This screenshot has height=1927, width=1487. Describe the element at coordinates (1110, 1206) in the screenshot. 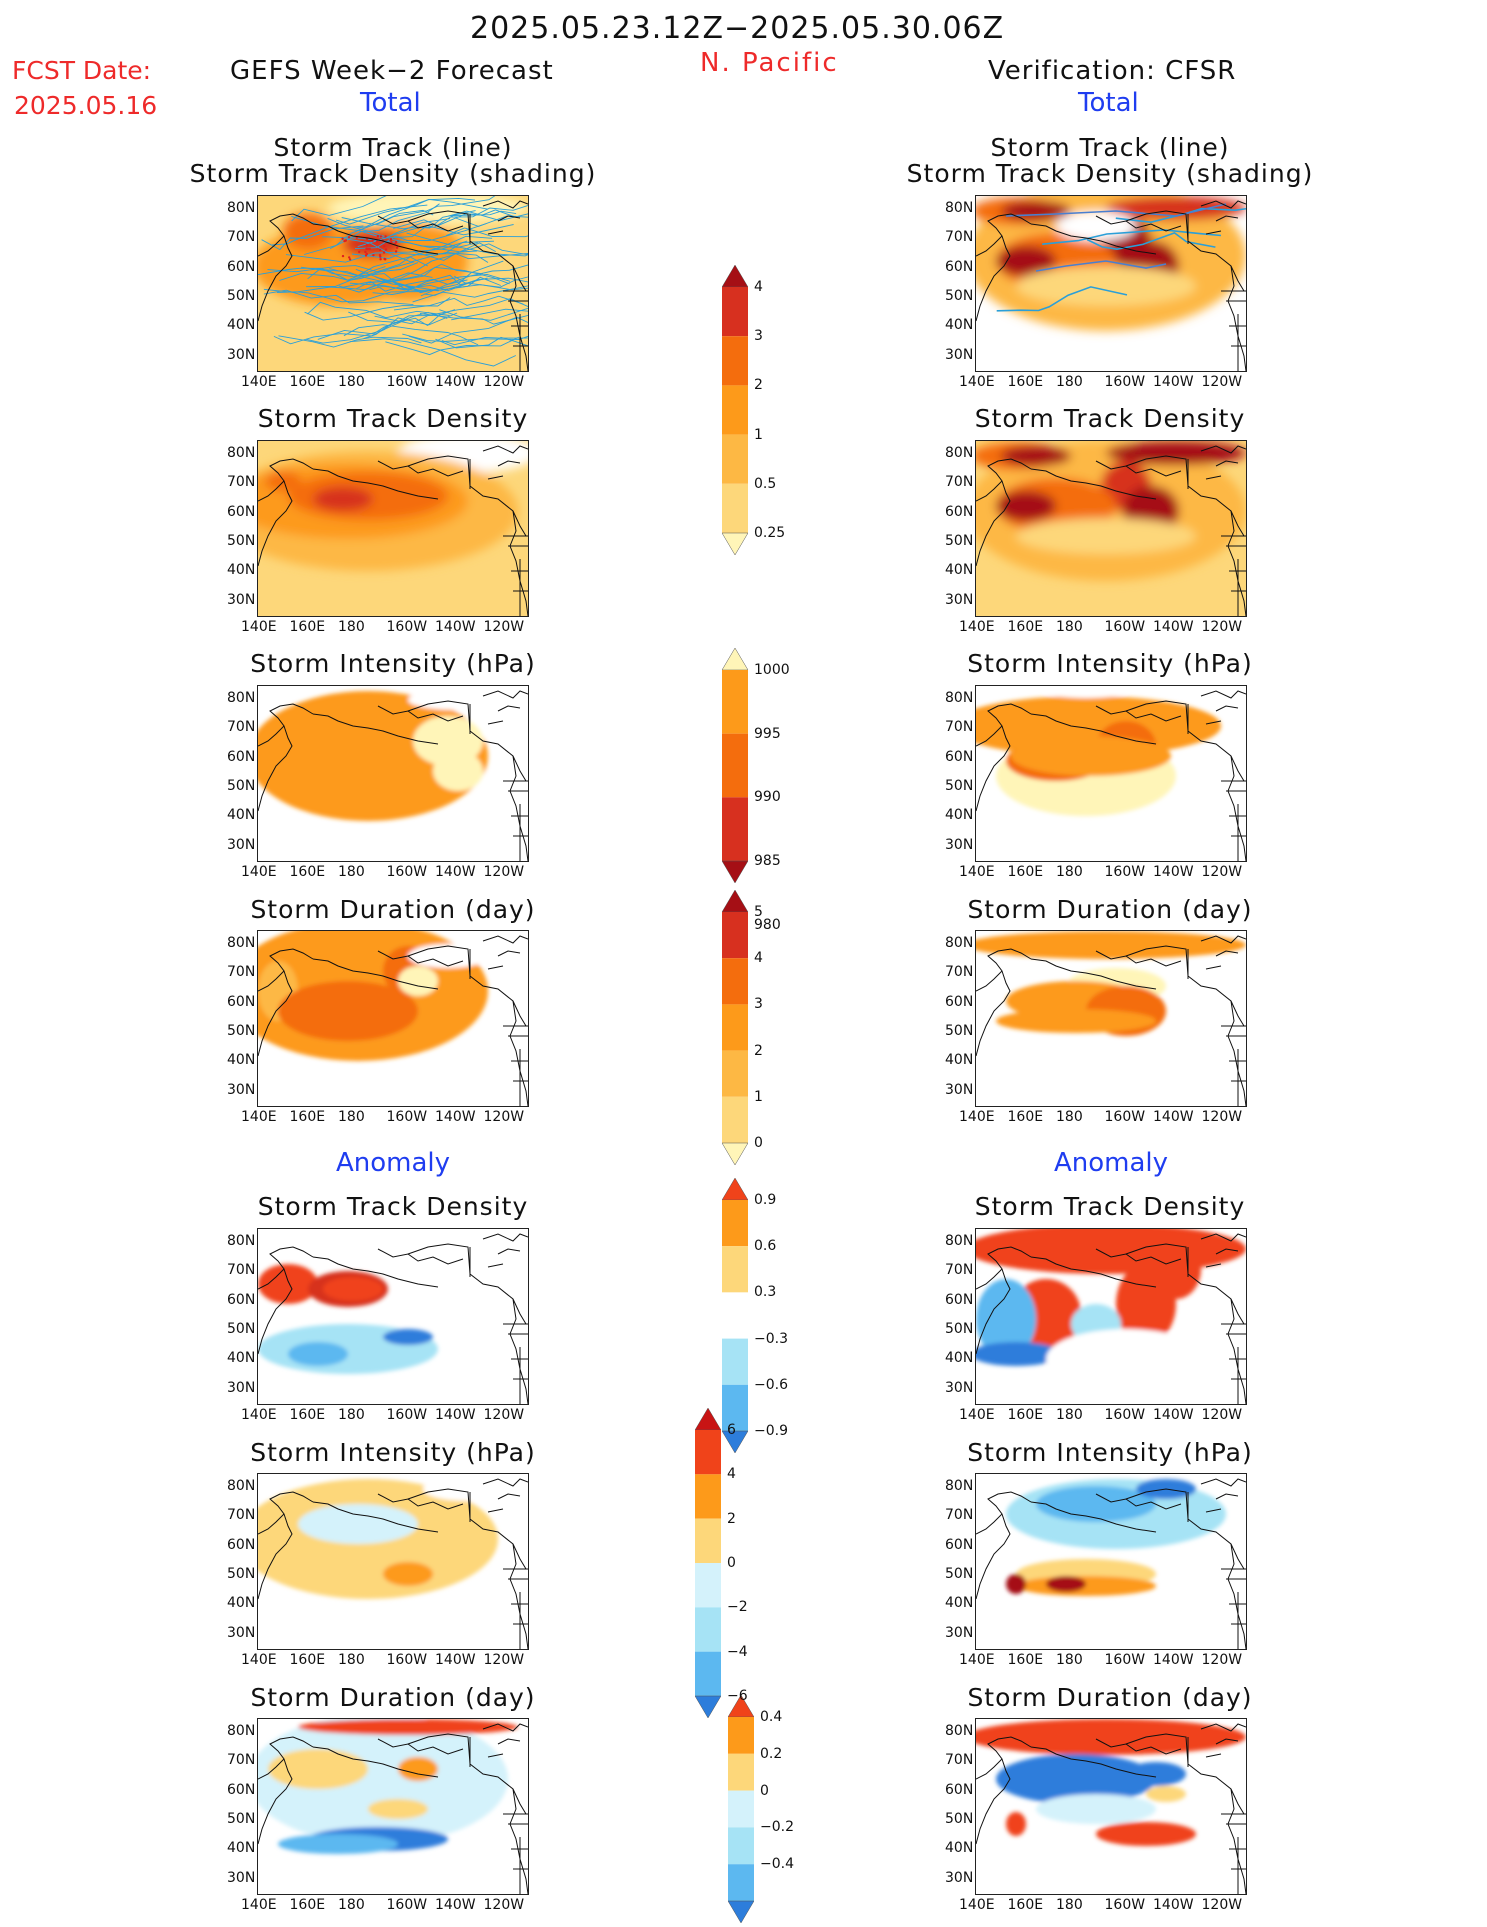

I see `title-right-anom-density: Storm Track Density` at that location.